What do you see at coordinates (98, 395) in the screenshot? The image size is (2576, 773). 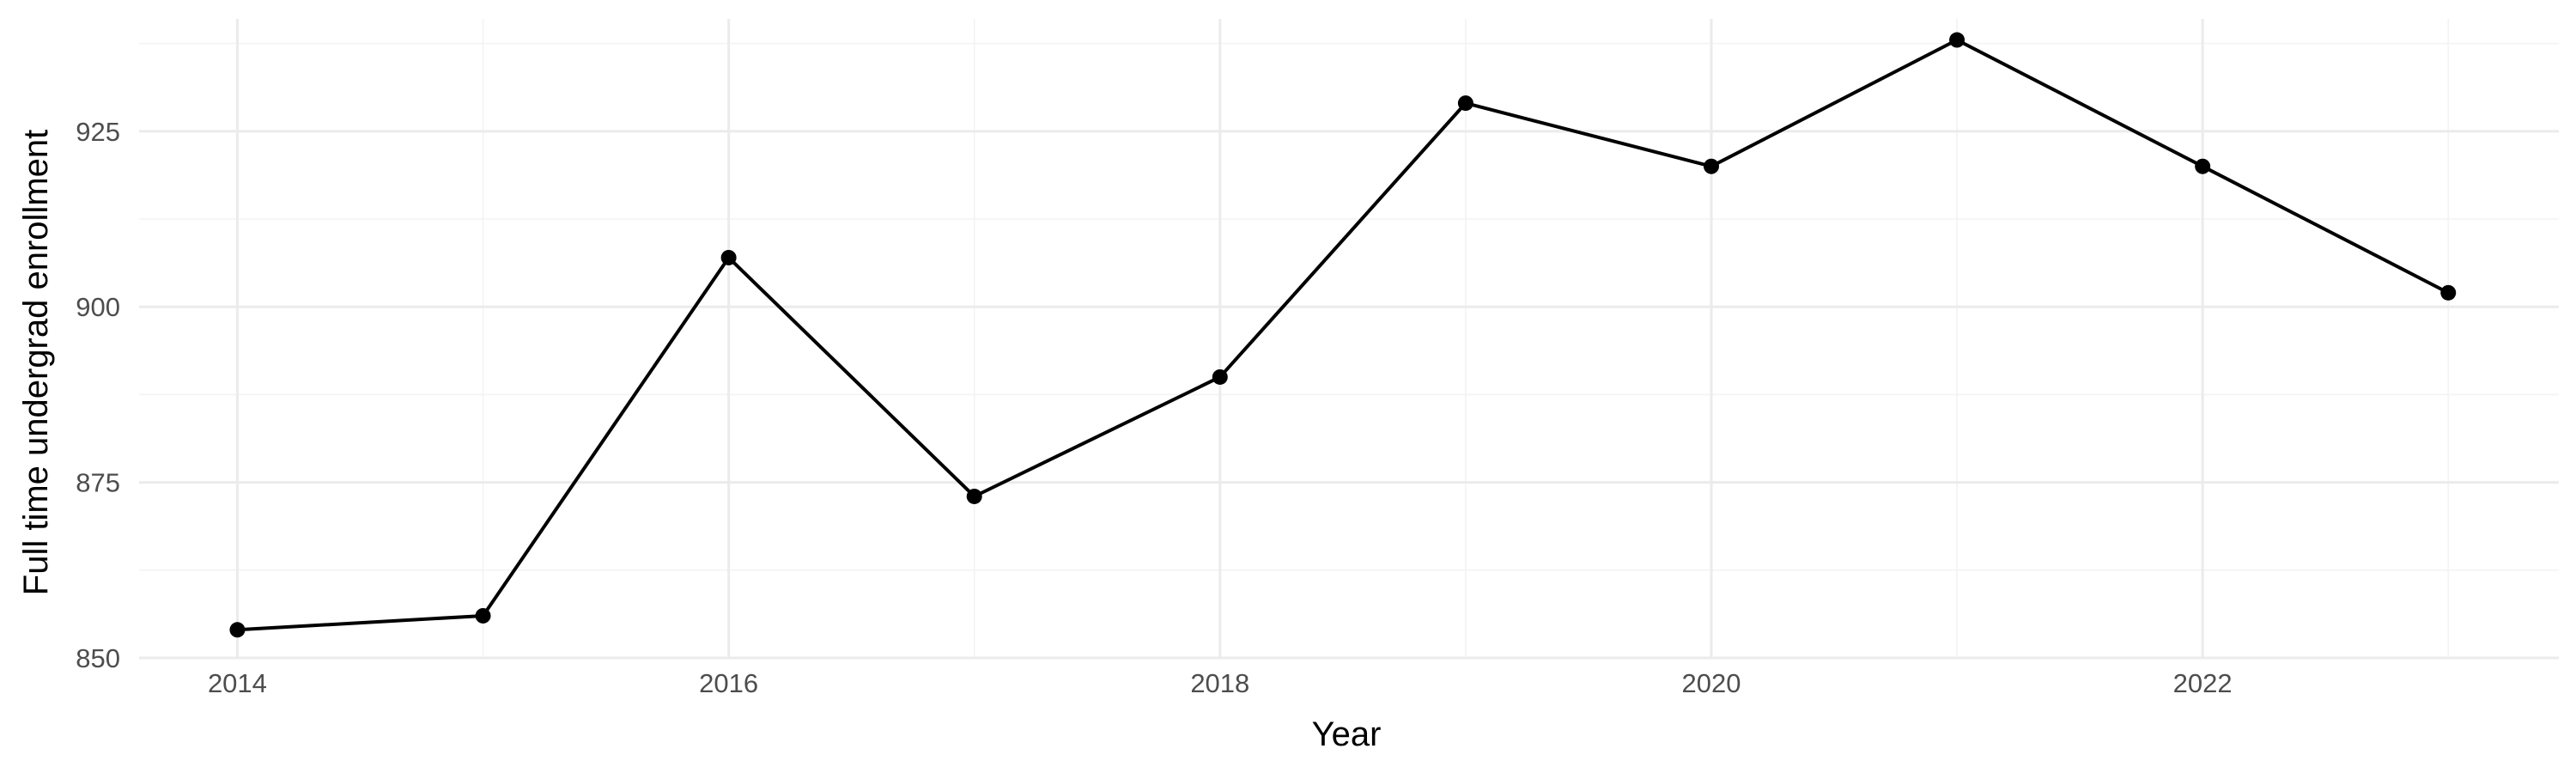 I see `y-axis-tick-labels: 850 875 900 925` at bounding box center [98, 395].